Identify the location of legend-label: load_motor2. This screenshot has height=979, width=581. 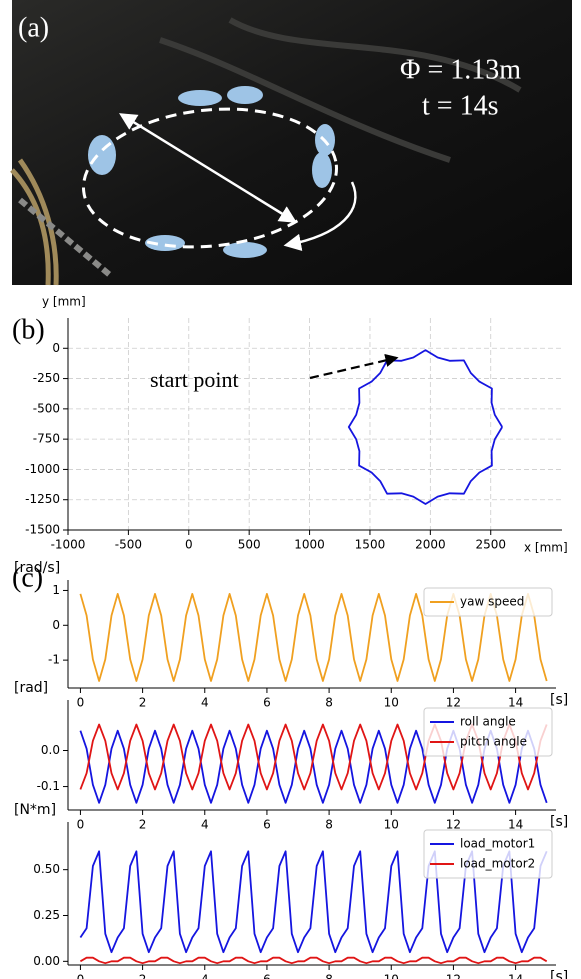
(497, 864).